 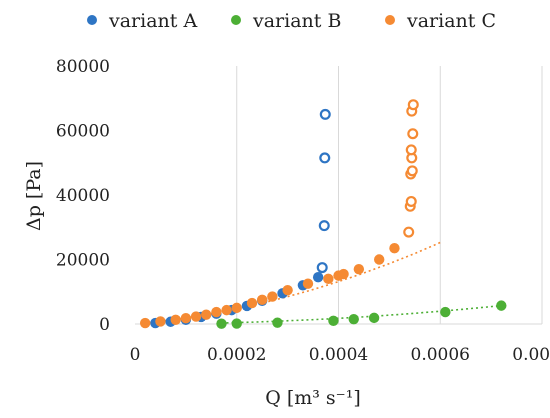 I want to click on trendline-variant-C, so click(x=293, y=282).